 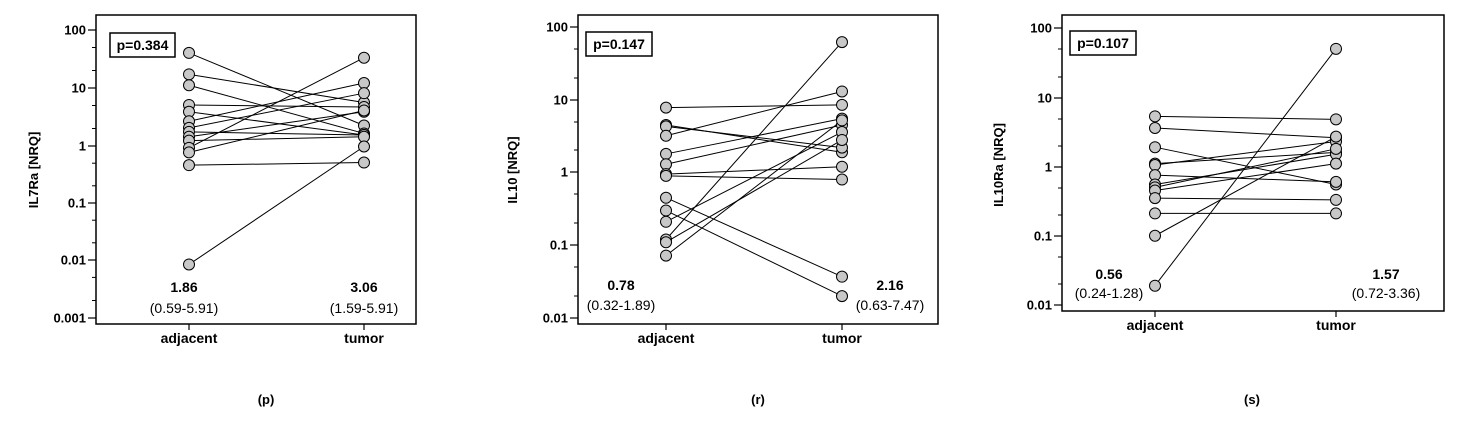 What do you see at coordinates (74, 318) in the screenshot?
I see `y-tick: 0.001` at bounding box center [74, 318].